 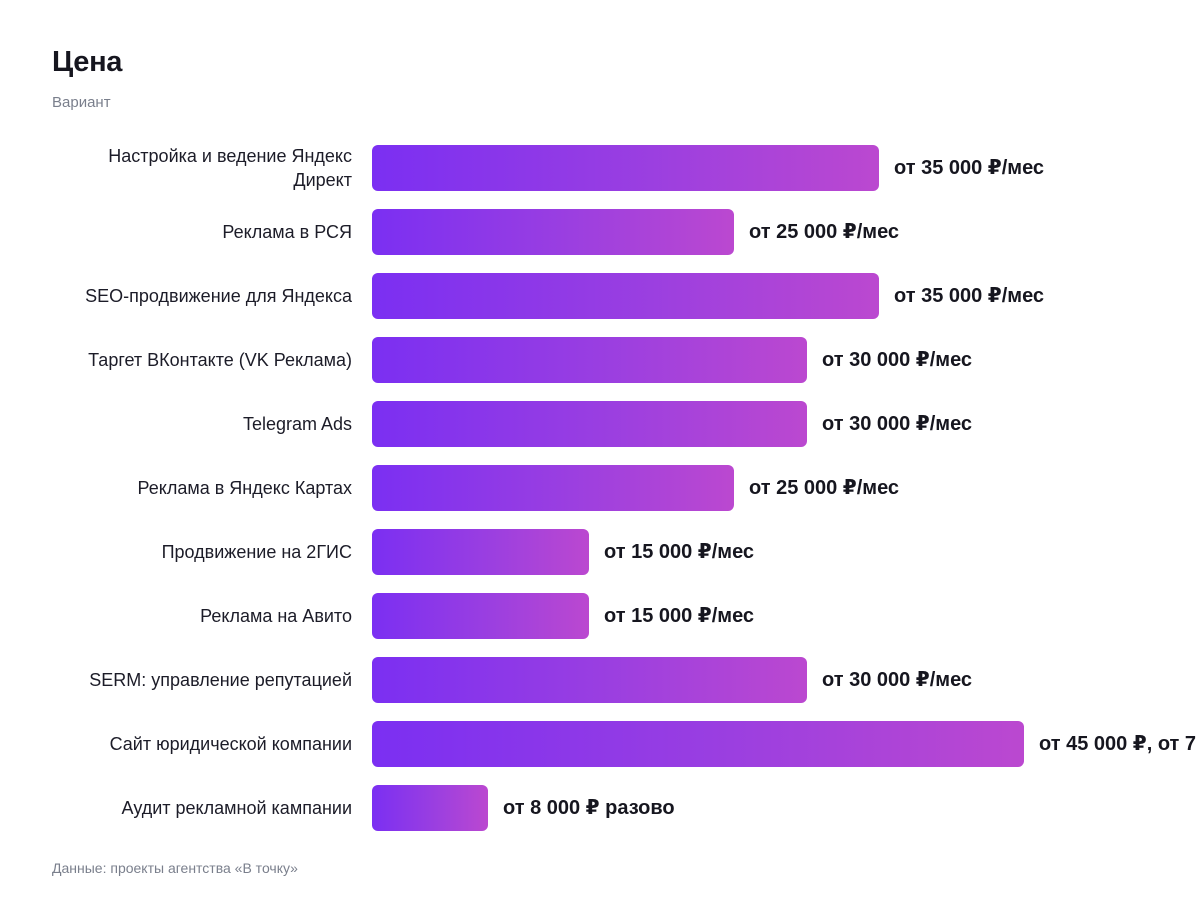 What do you see at coordinates (230, 168) in the screenshot?
I see `category-label: Настройка и ведение Яндекс Директ` at bounding box center [230, 168].